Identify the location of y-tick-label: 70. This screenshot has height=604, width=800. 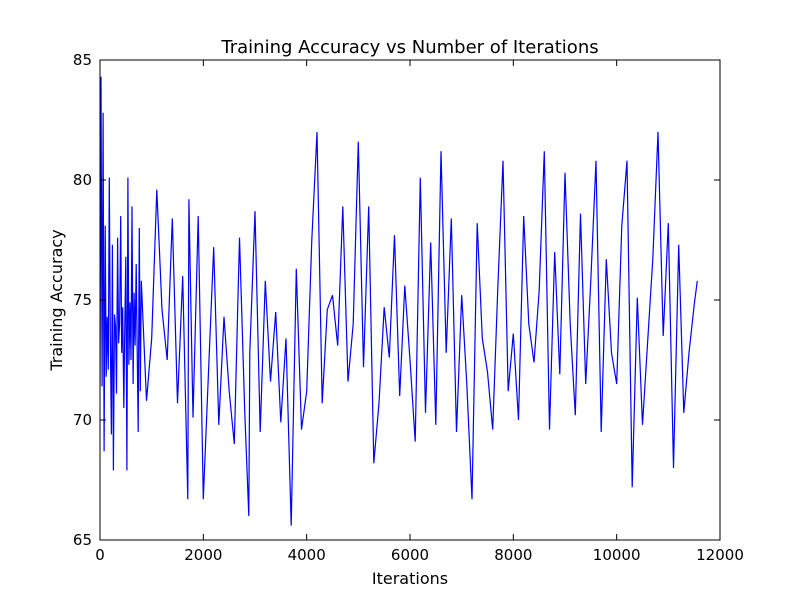
(82, 420).